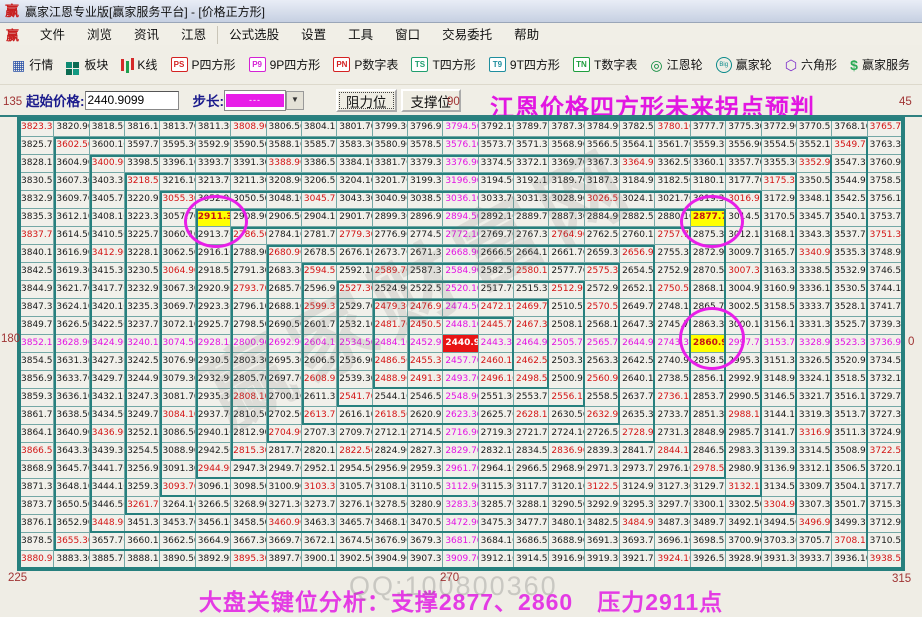 The height and width of the screenshot is (617, 922). What do you see at coordinates (779, 200) in the screenshot?
I see `grid-cell: 3172.90` at bounding box center [779, 200].